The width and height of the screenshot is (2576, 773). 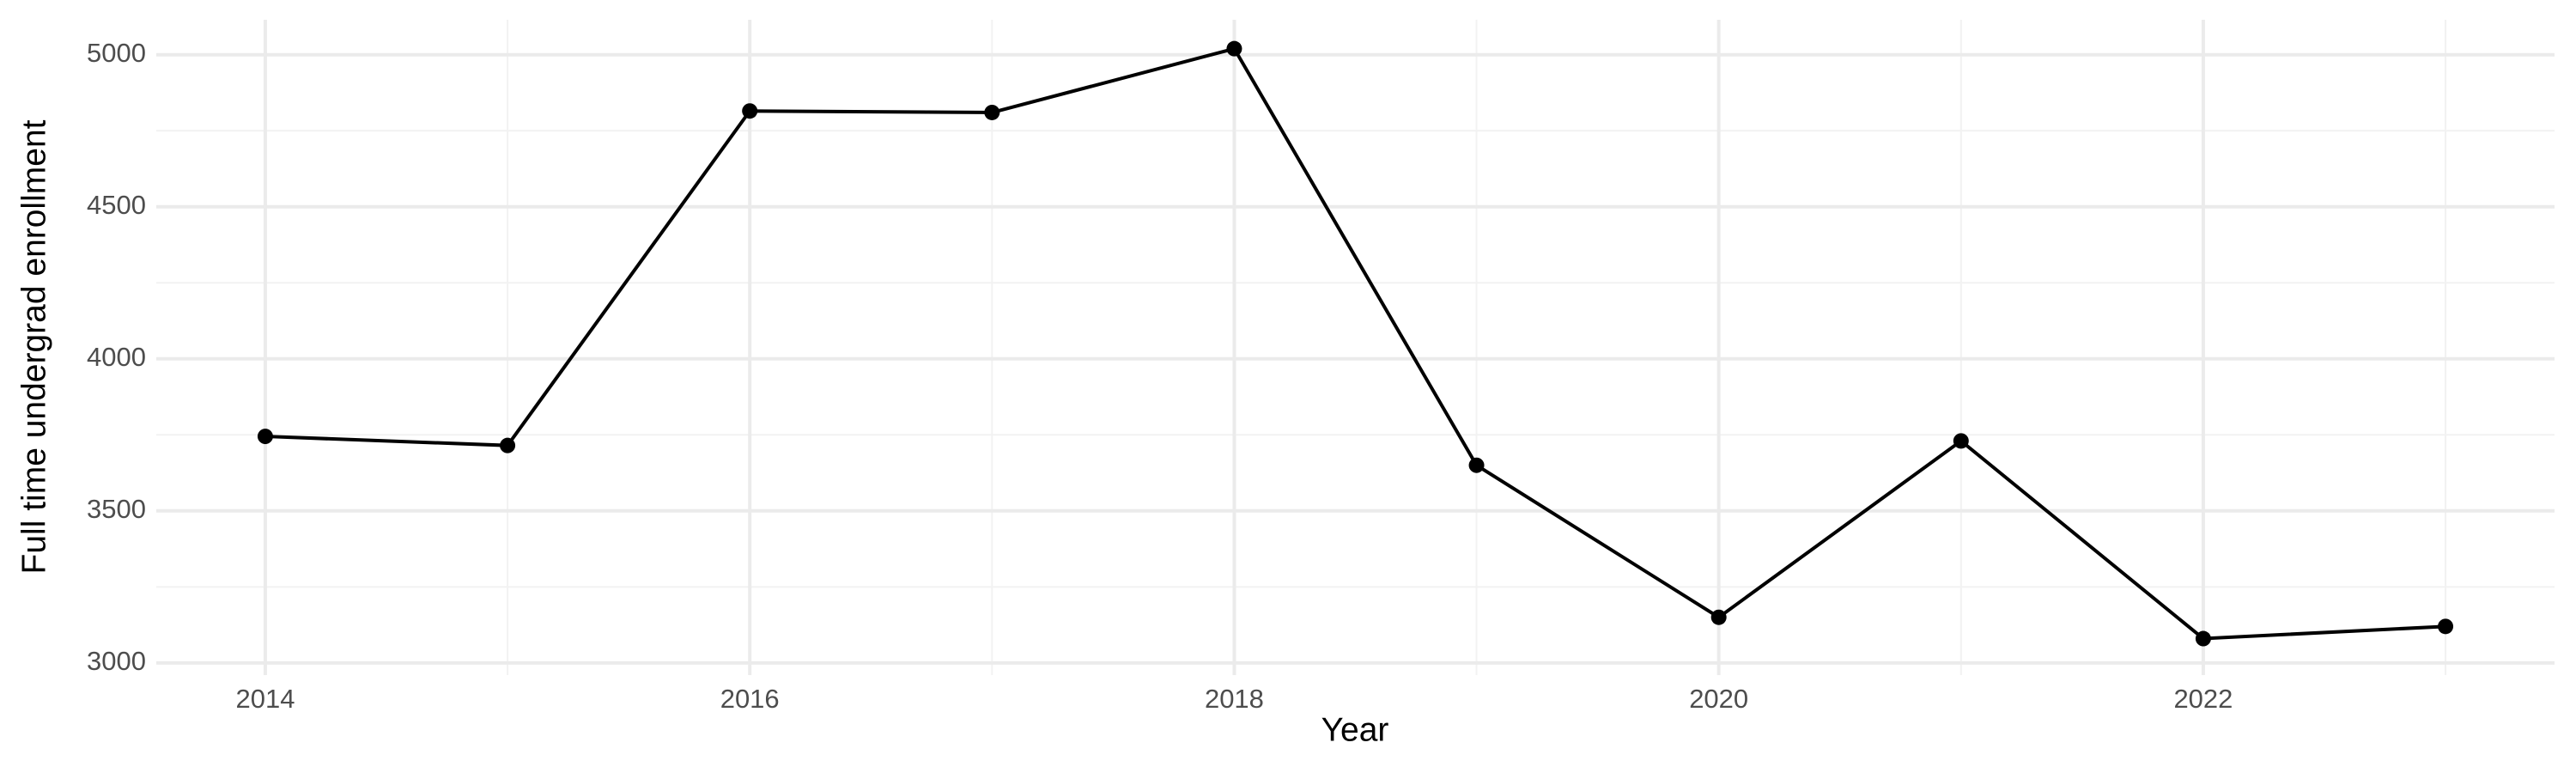 I want to click on x-axis-title: Year, so click(x=1355, y=729).